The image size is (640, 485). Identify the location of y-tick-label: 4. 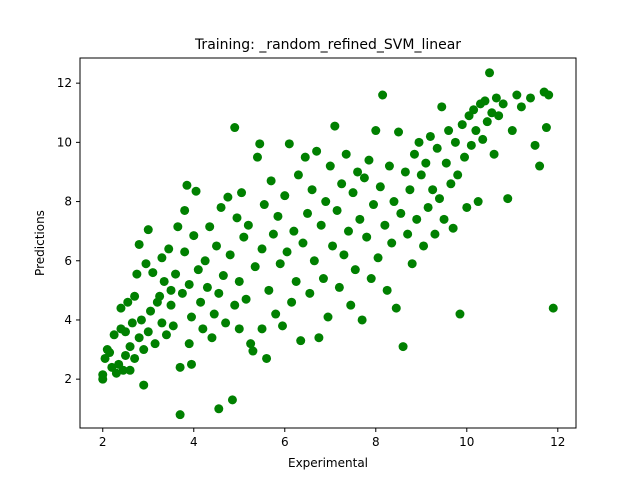
(68, 320).